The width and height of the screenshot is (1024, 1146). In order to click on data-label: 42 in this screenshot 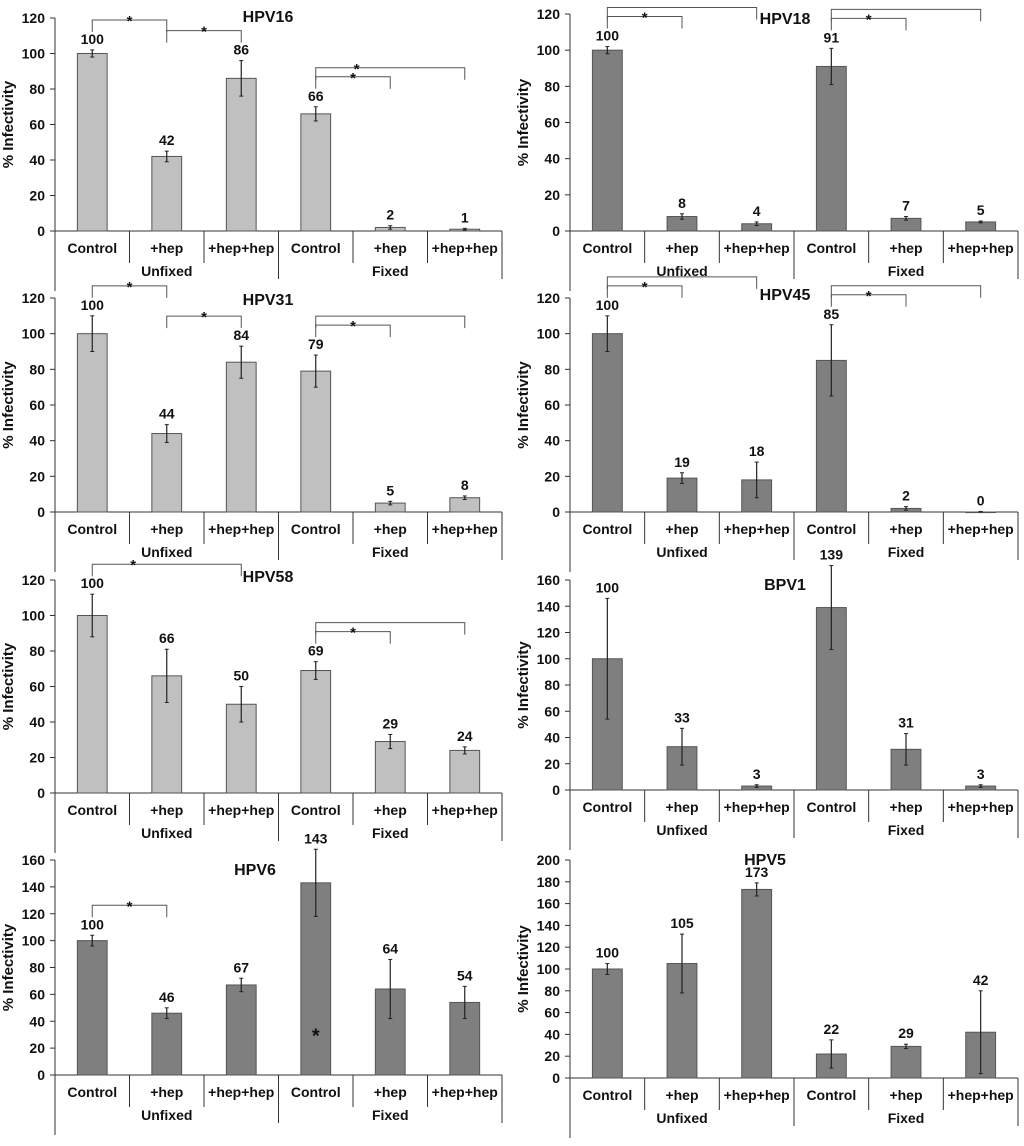, I will do `click(167, 140)`.